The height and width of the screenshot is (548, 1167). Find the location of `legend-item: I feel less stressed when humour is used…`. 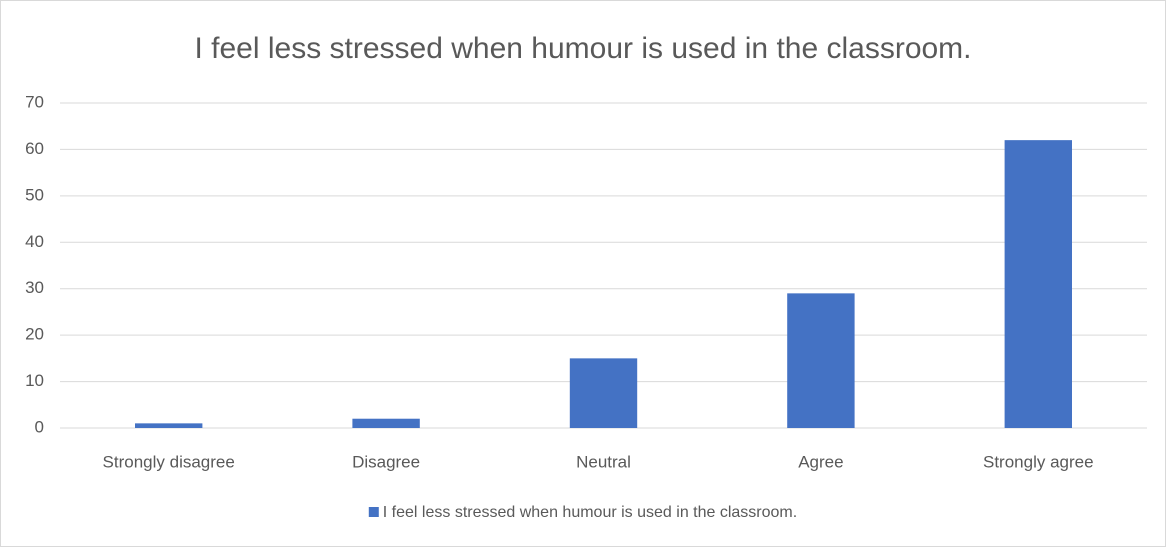

legend-item: I feel less stressed when humour is used… is located at coordinates (582, 512).